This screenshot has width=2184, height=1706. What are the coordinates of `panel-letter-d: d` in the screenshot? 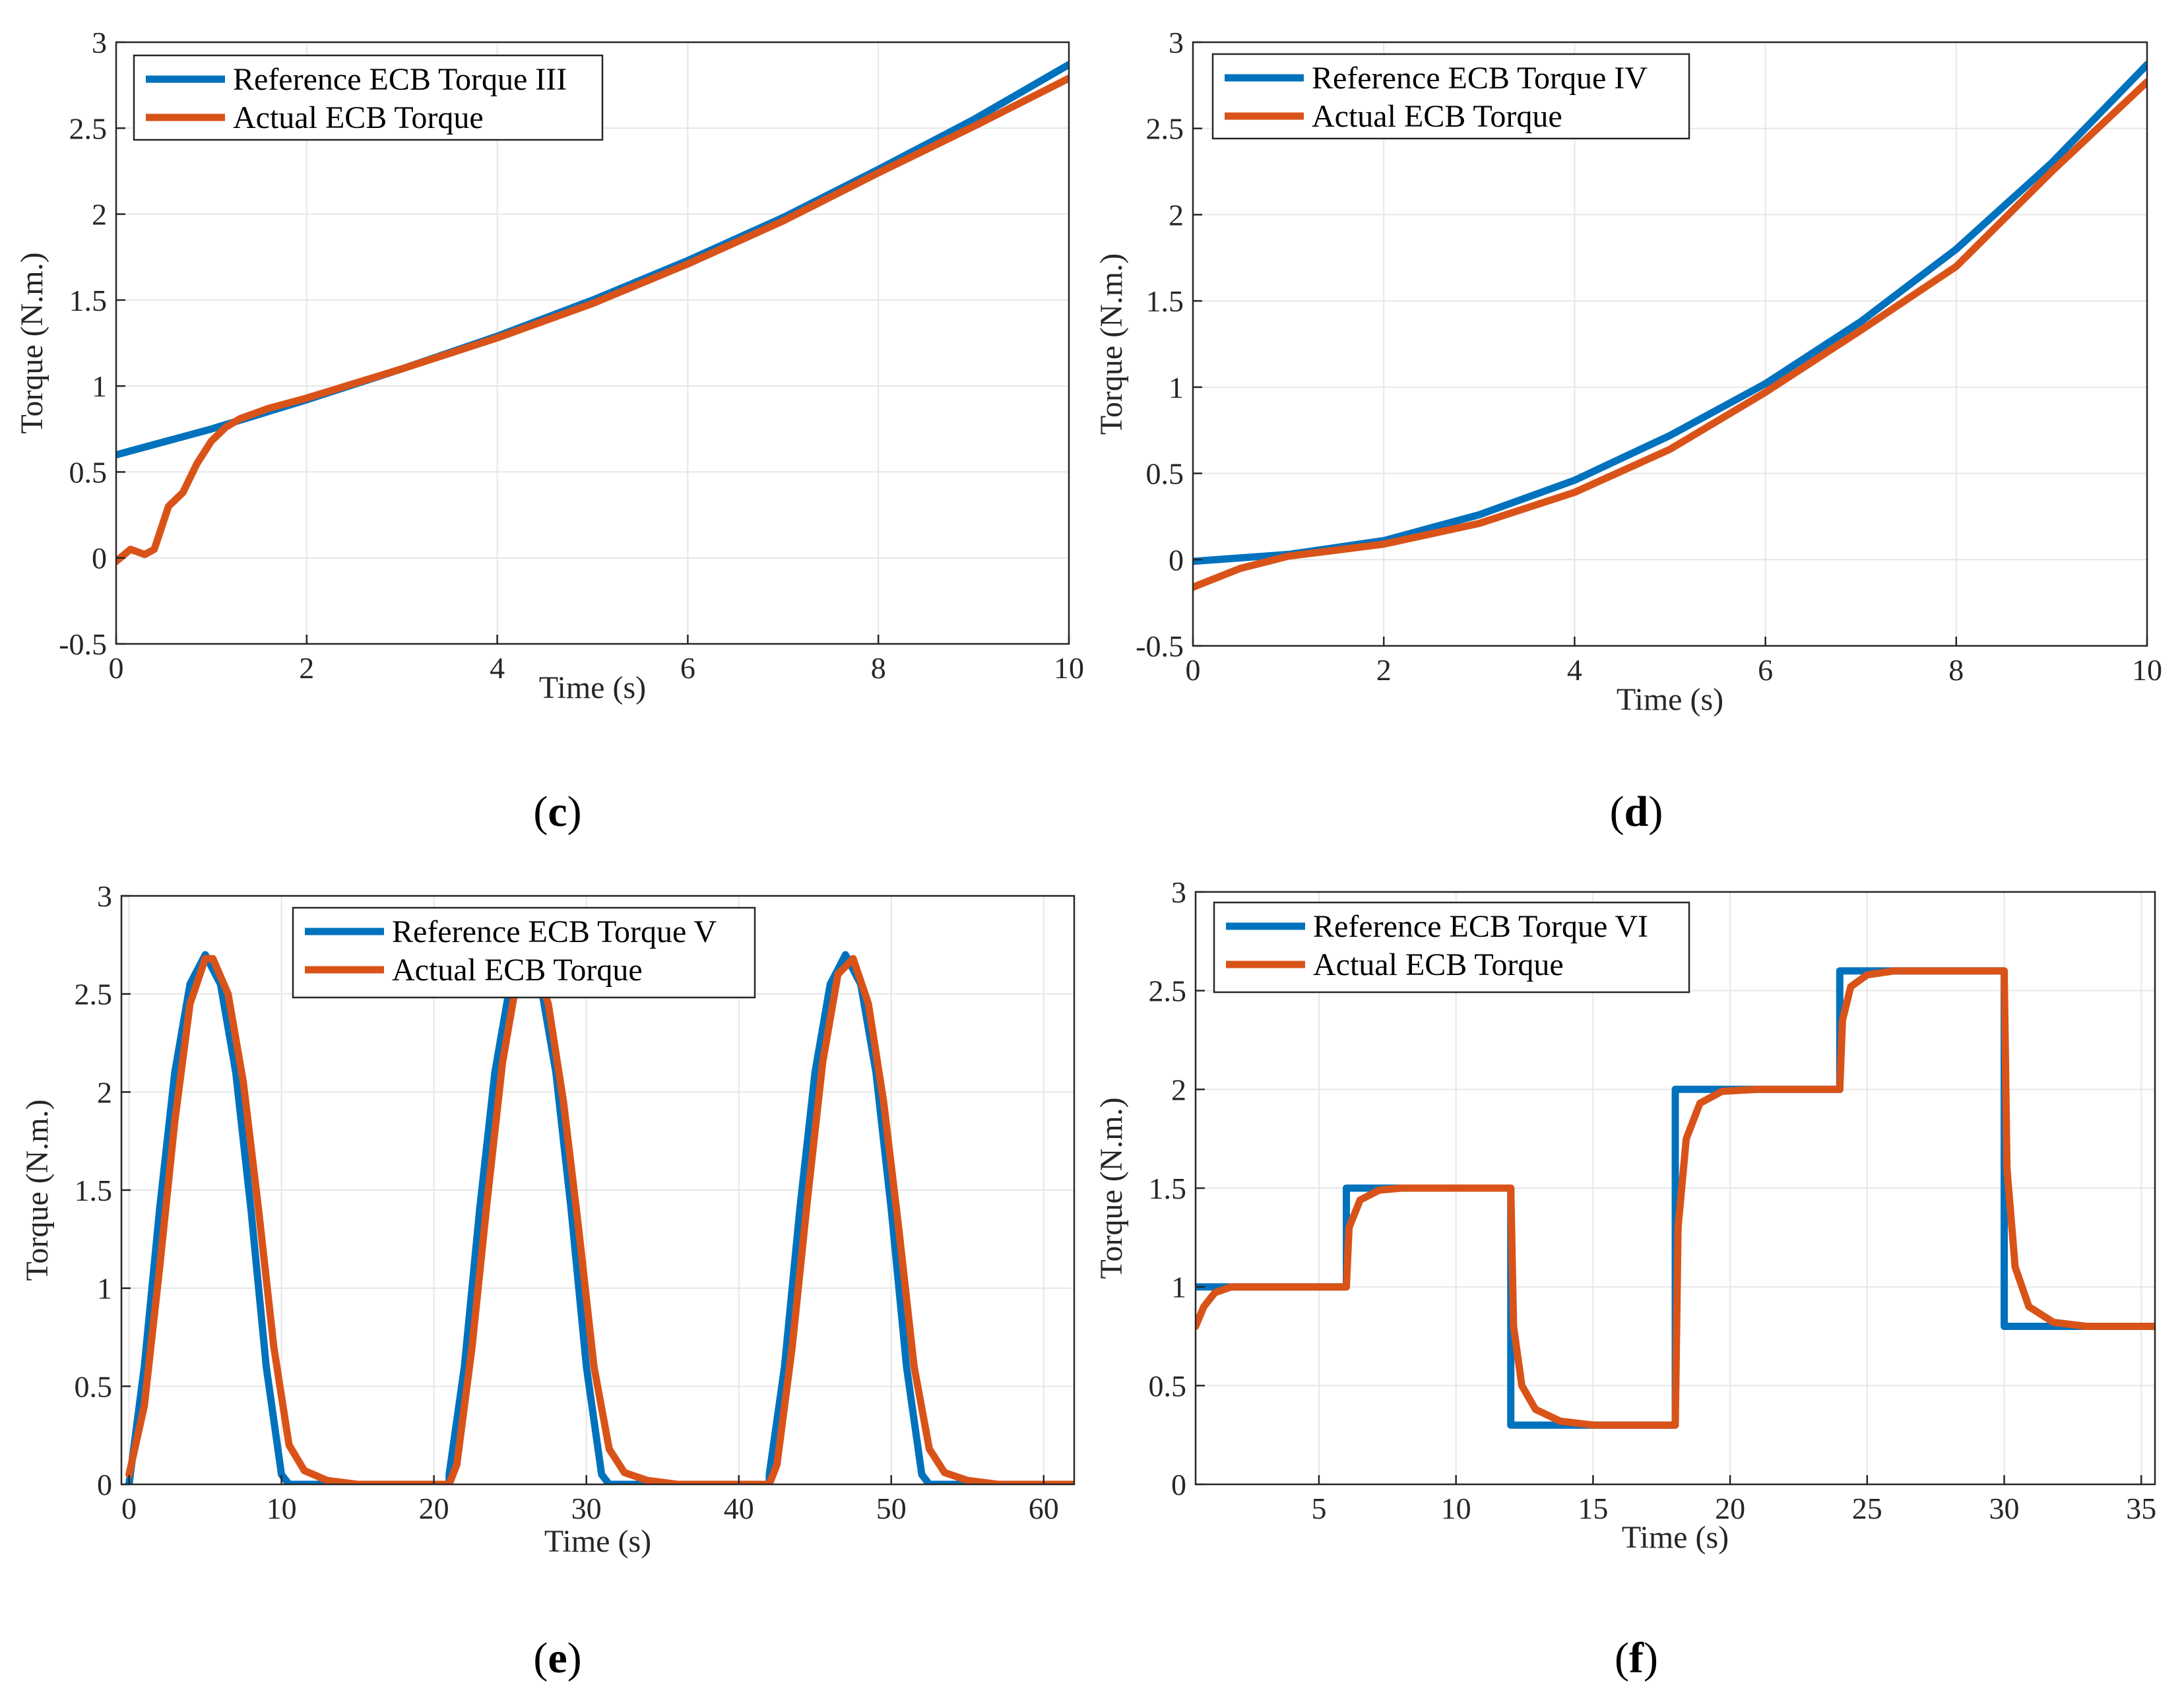 It's located at (1636, 812).